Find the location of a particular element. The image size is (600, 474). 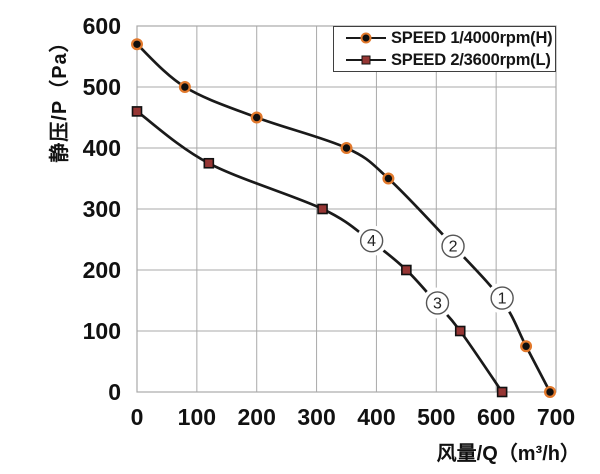

x-tick-label: 200 is located at coordinates (257, 417).